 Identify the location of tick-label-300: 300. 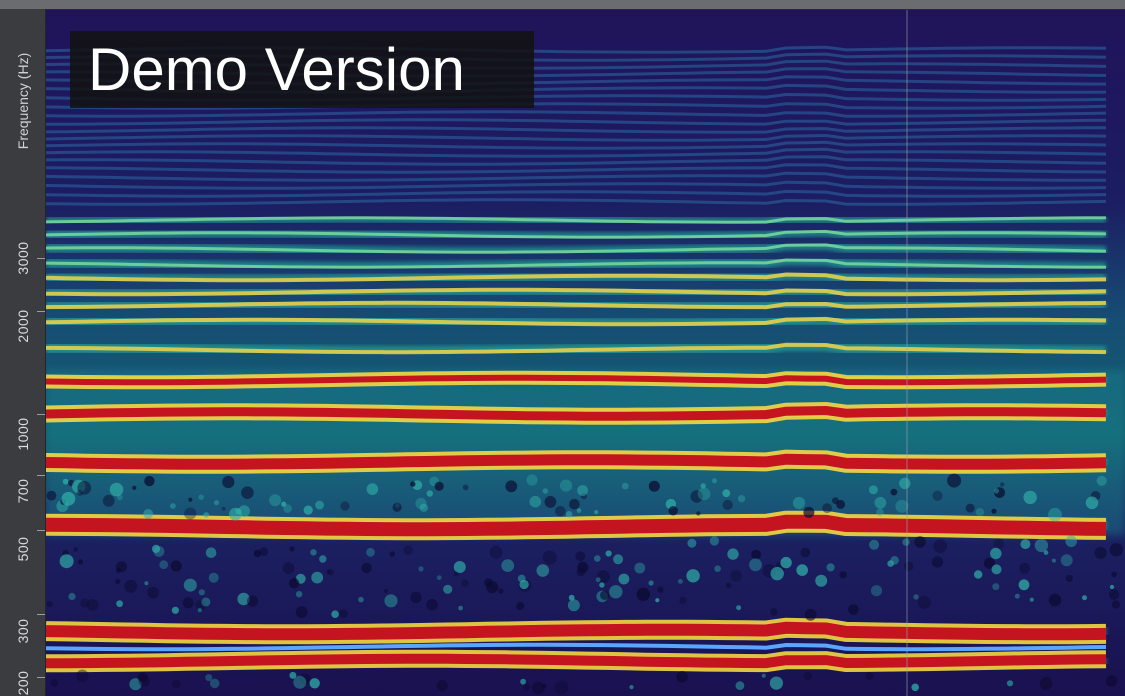
(23, 631).